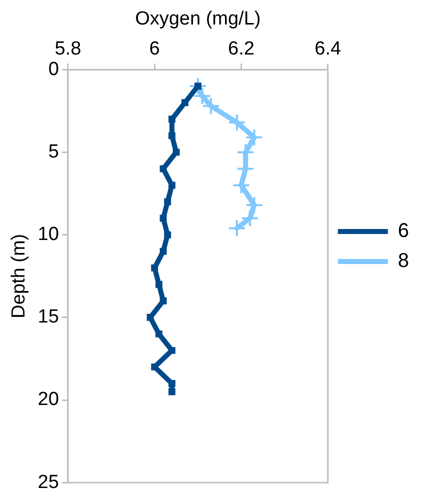 This screenshot has width=429, height=497. What do you see at coordinates (241, 49) in the screenshot?
I see `x-tick-label: 6.2` at bounding box center [241, 49].